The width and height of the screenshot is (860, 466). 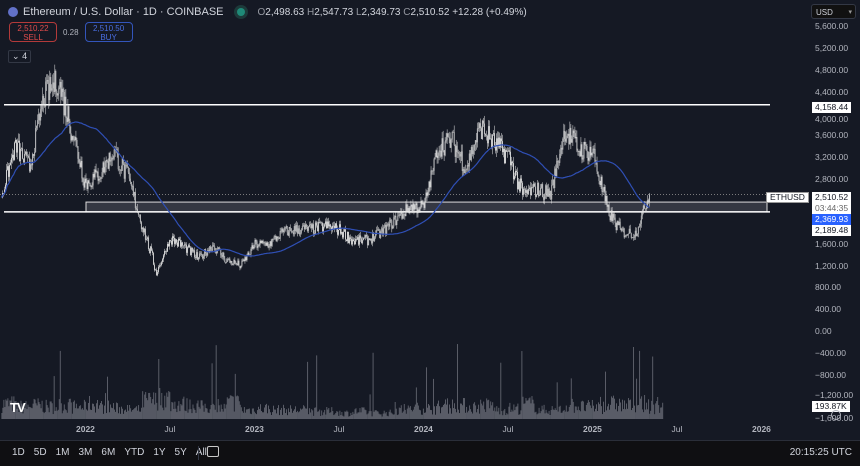 What do you see at coordinates (180, 452) in the screenshot?
I see `range-button-5y: 5Y` at bounding box center [180, 452].